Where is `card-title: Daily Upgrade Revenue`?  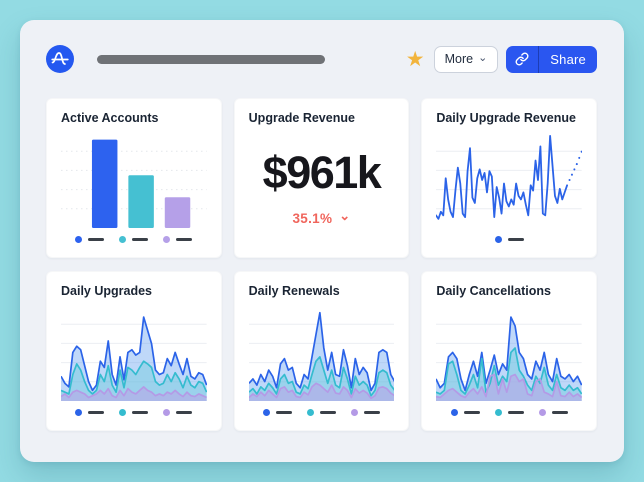
card-title: Daily Upgrade Revenue is located at coordinates (506, 118).